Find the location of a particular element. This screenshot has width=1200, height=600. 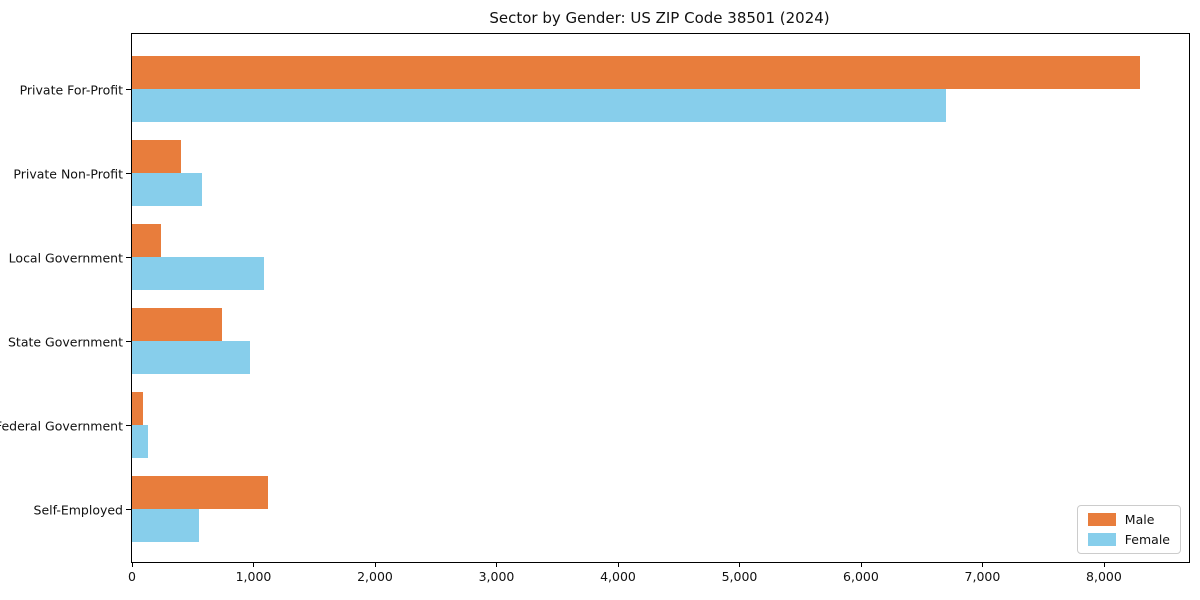

legend-swatch-female is located at coordinates (1101, 539).